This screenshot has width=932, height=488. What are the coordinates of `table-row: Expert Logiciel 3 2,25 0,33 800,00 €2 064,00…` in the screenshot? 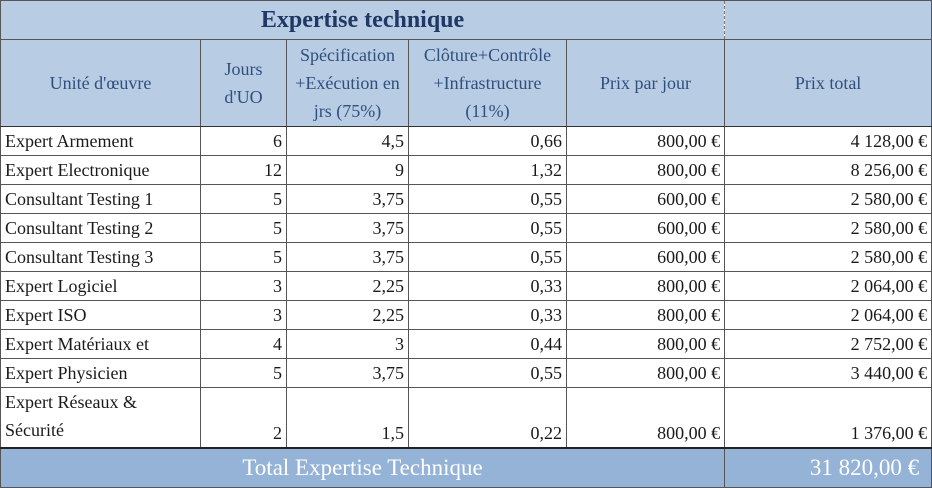 It's located at (466, 286).